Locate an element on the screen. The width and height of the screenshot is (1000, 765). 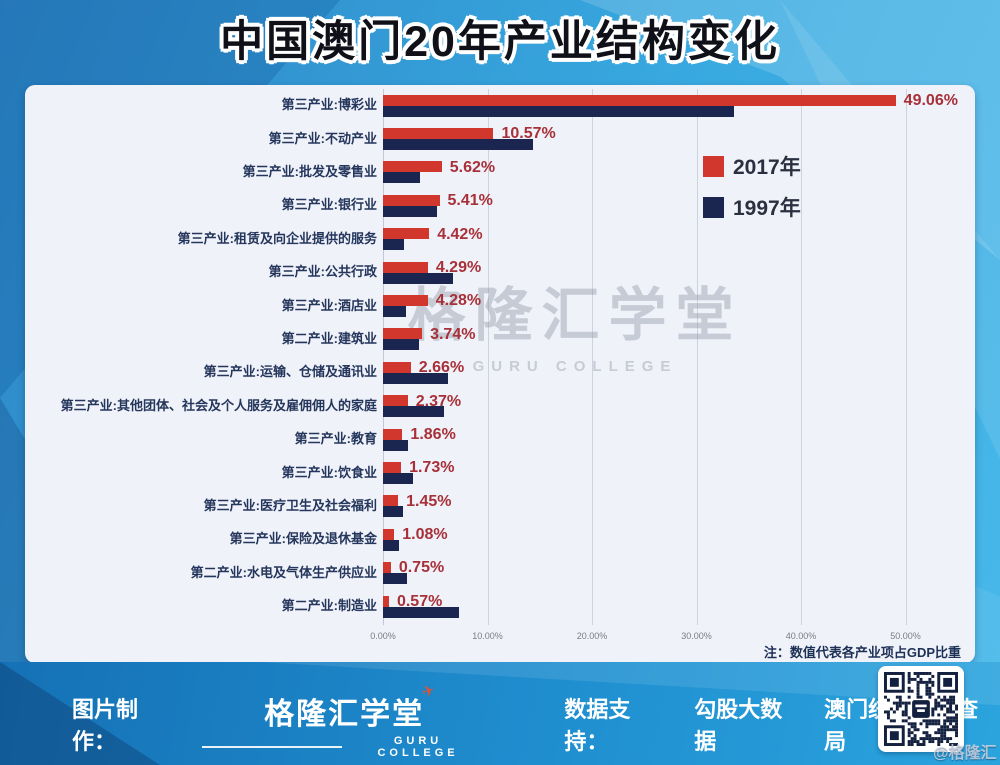
made-by-label: 图片制作： is located at coordinates (105, 725).